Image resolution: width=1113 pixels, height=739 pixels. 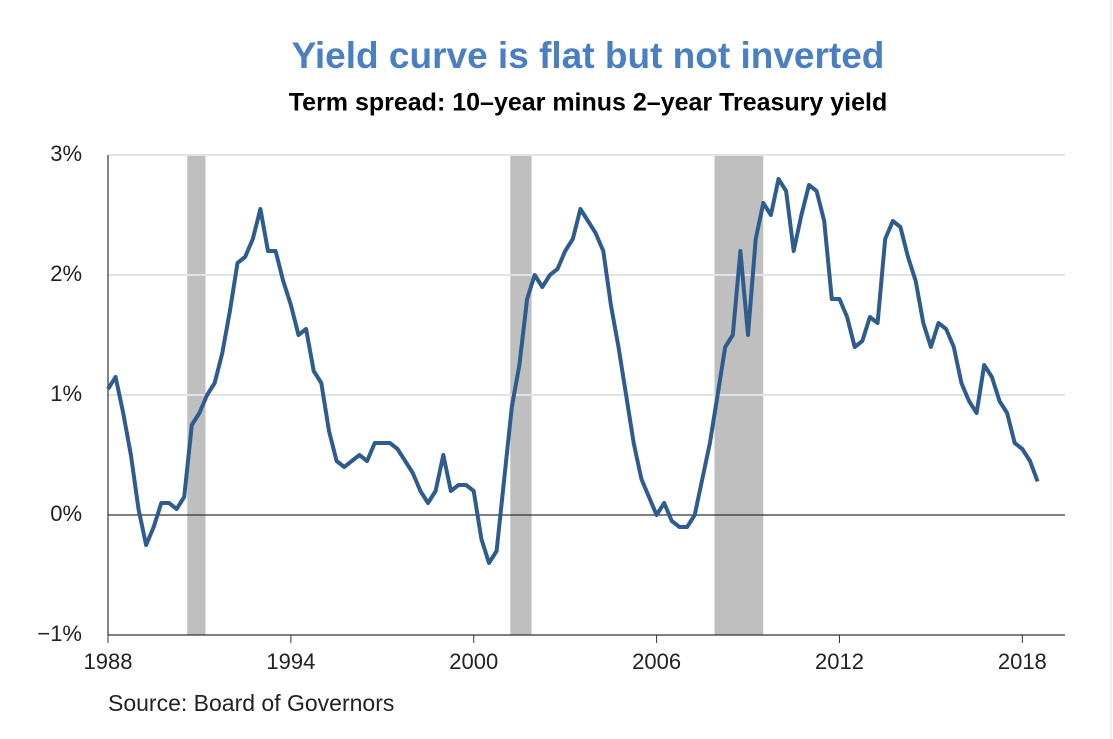 I want to click on y-tick-label: −1%, so click(x=59, y=633).